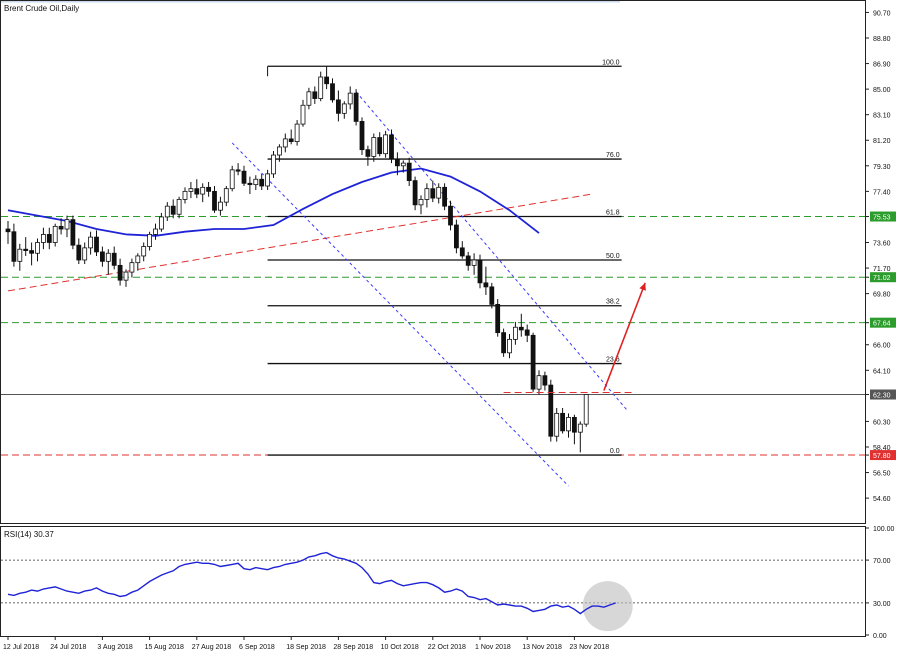  Describe the element at coordinates (491, 251) in the screenshot. I see `channel-upper-line` at that location.